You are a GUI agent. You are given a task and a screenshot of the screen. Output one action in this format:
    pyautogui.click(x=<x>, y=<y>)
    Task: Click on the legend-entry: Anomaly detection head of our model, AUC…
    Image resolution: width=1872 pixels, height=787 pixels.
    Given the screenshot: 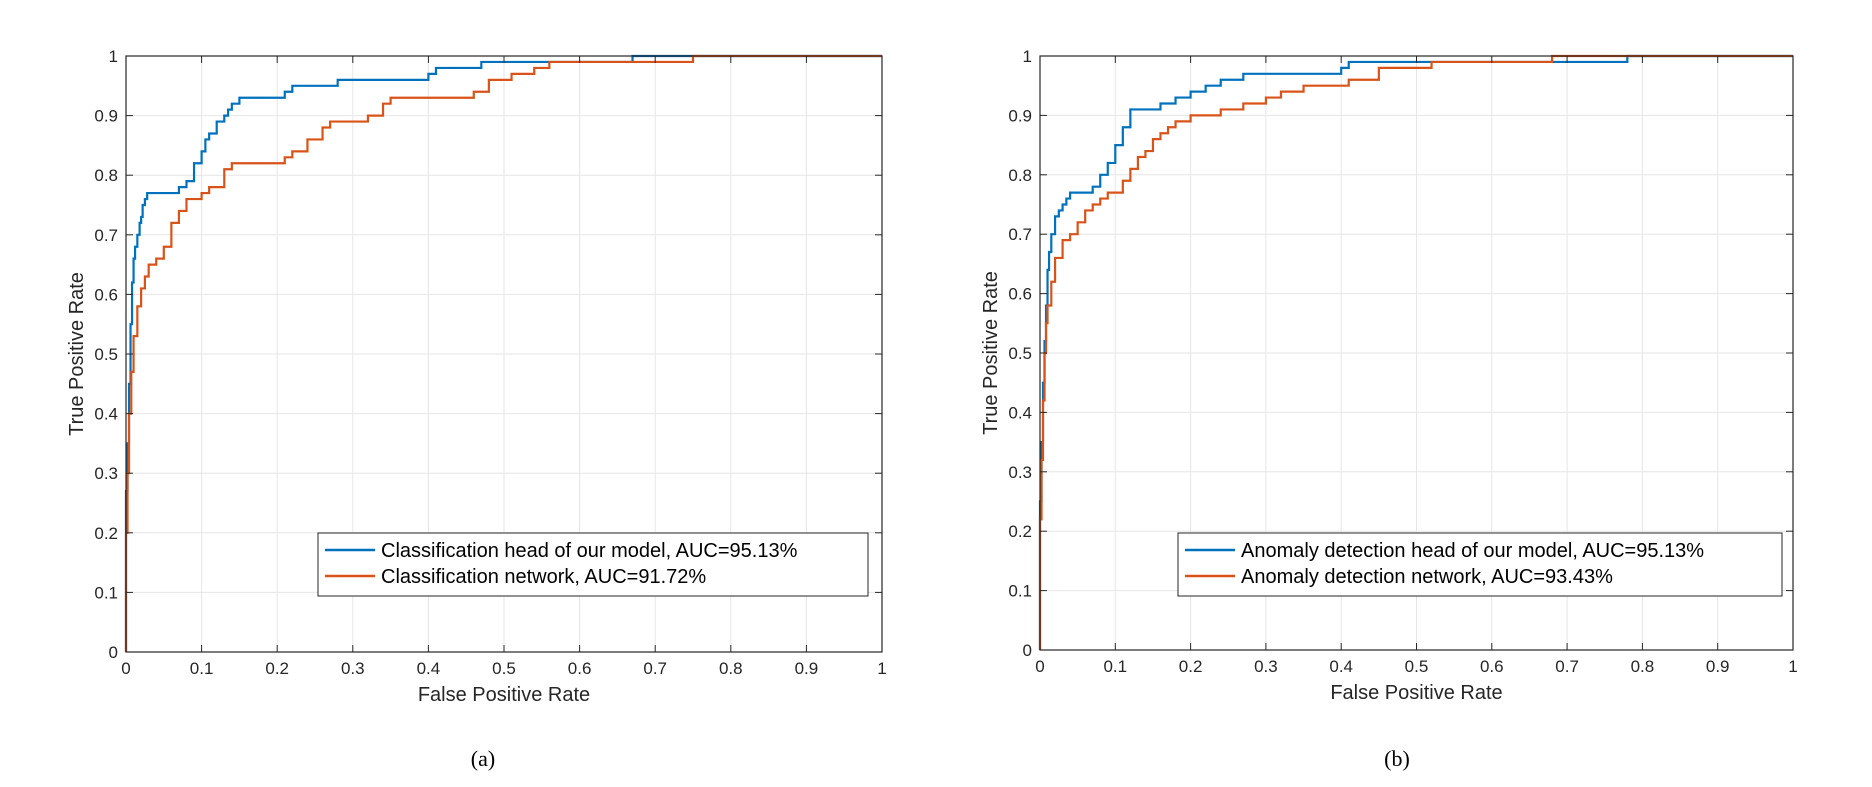 What is the action you would take?
    pyautogui.click(x=1472, y=551)
    